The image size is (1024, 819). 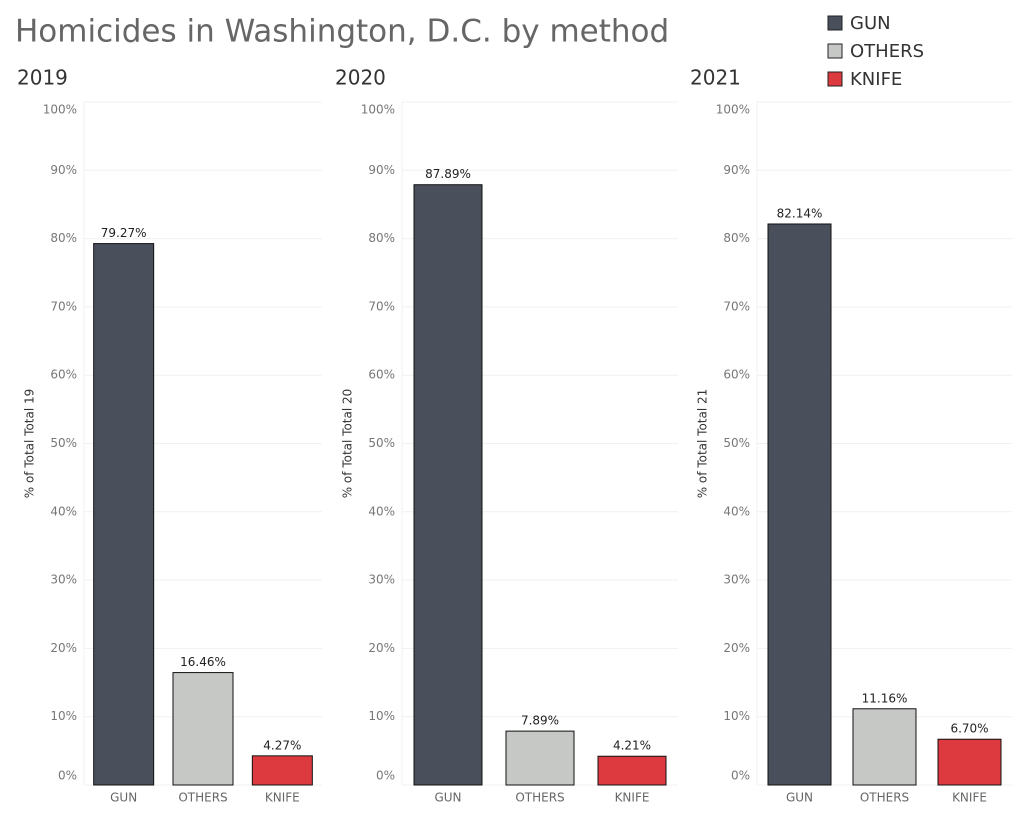 I want to click on value-label: 6.70%, so click(x=969, y=729).